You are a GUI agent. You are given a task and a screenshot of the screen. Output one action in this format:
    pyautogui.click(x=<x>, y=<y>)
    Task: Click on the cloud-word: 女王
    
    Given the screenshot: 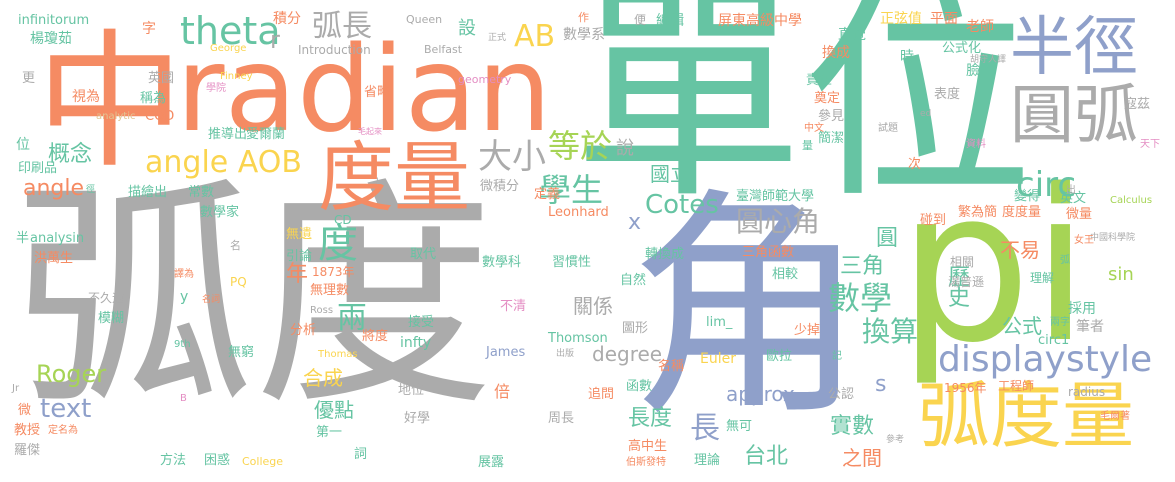 What is the action you would take?
    pyautogui.click(x=1084, y=240)
    